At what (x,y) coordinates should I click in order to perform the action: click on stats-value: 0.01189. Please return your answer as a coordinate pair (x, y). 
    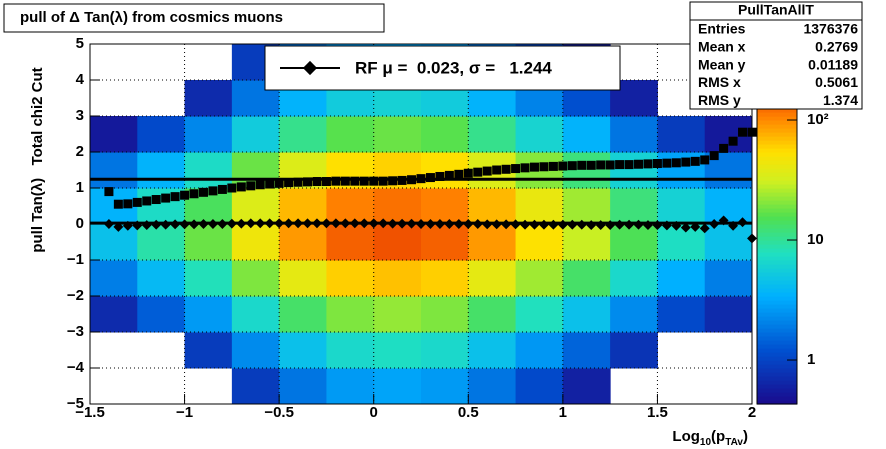
    Looking at the image, I should click on (833, 64).